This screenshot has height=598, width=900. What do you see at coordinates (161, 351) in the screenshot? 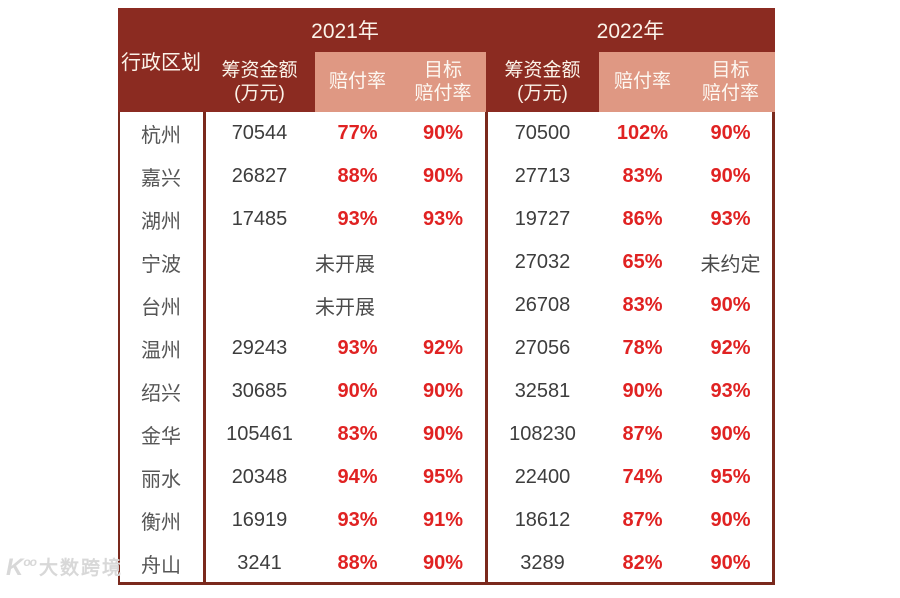
I see `region-cell: 温州` at bounding box center [161, 351].